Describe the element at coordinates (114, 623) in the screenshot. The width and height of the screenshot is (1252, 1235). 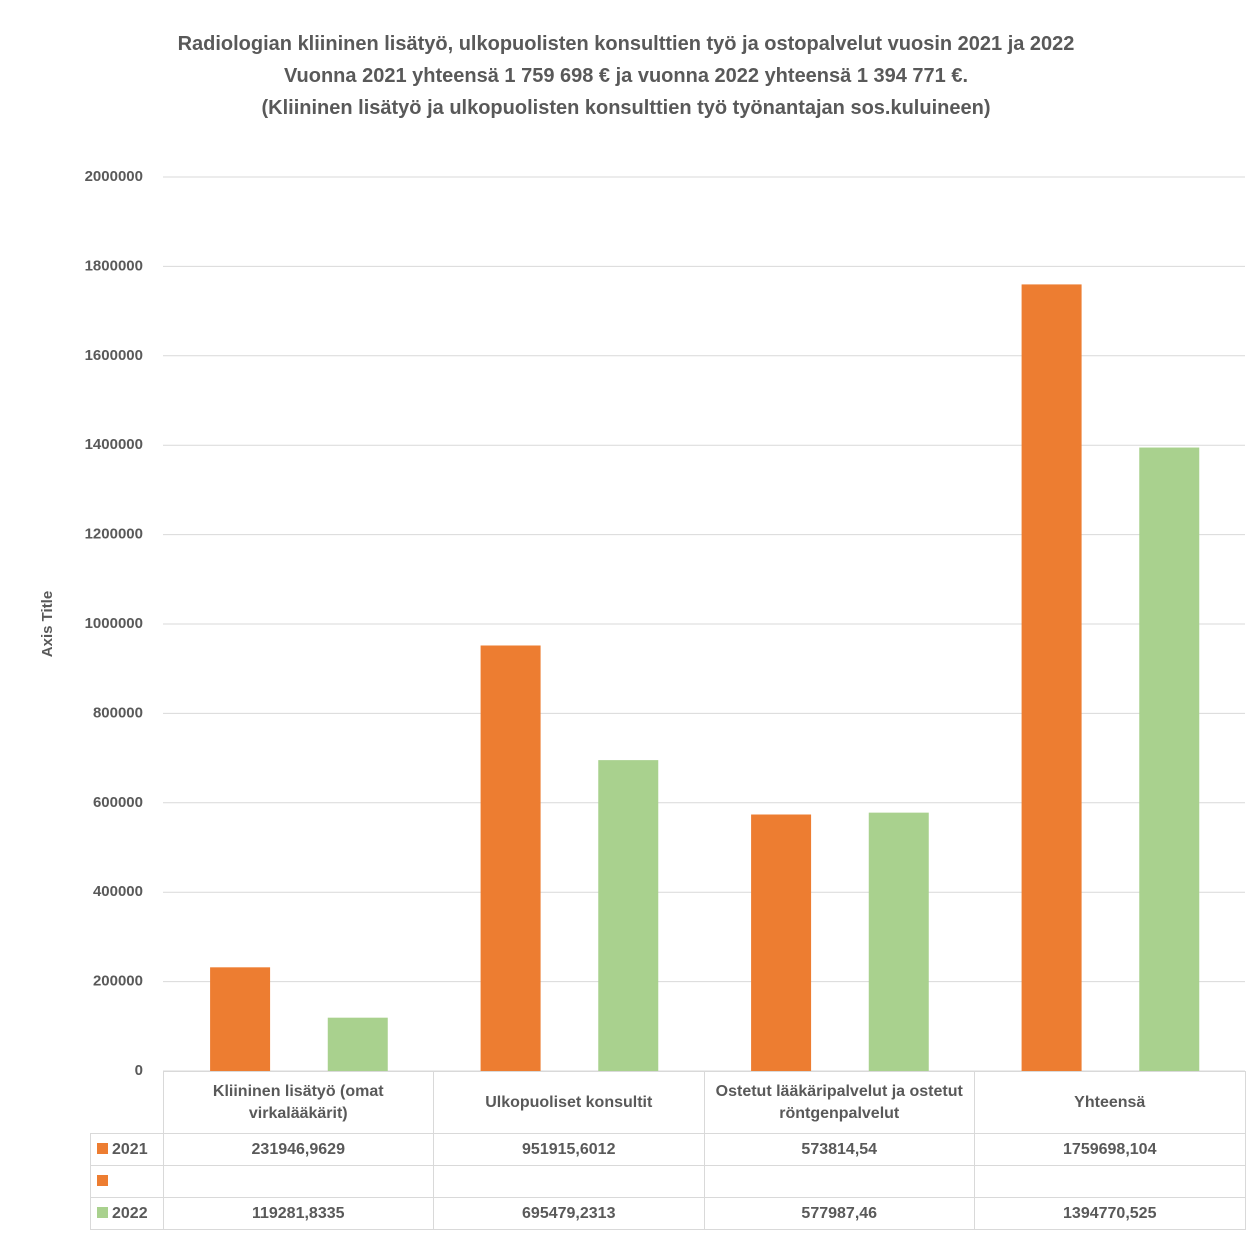
I see `y-tick-label: 1000000` at that location.